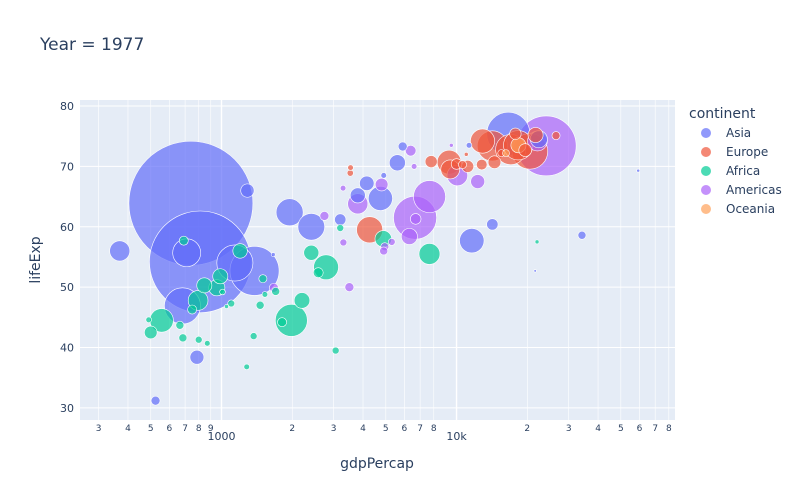  I want to click on x-minor-tick-label: 2, so click(527, 429).